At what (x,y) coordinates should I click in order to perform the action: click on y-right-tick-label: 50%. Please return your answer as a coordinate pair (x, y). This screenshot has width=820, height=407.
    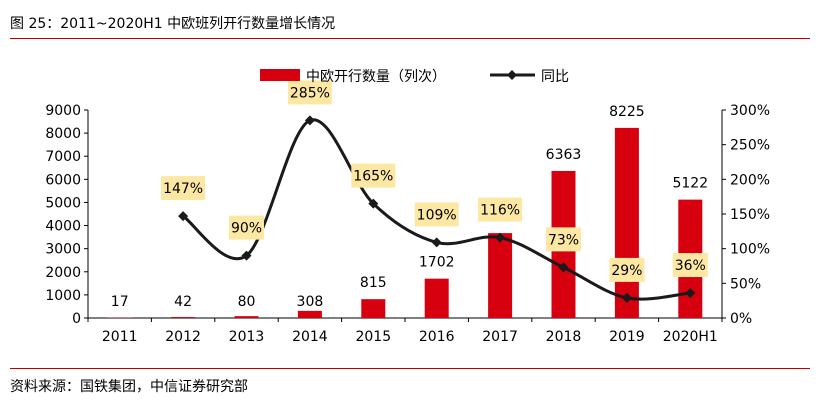
    Looking at the image, I should click on (745, 284).